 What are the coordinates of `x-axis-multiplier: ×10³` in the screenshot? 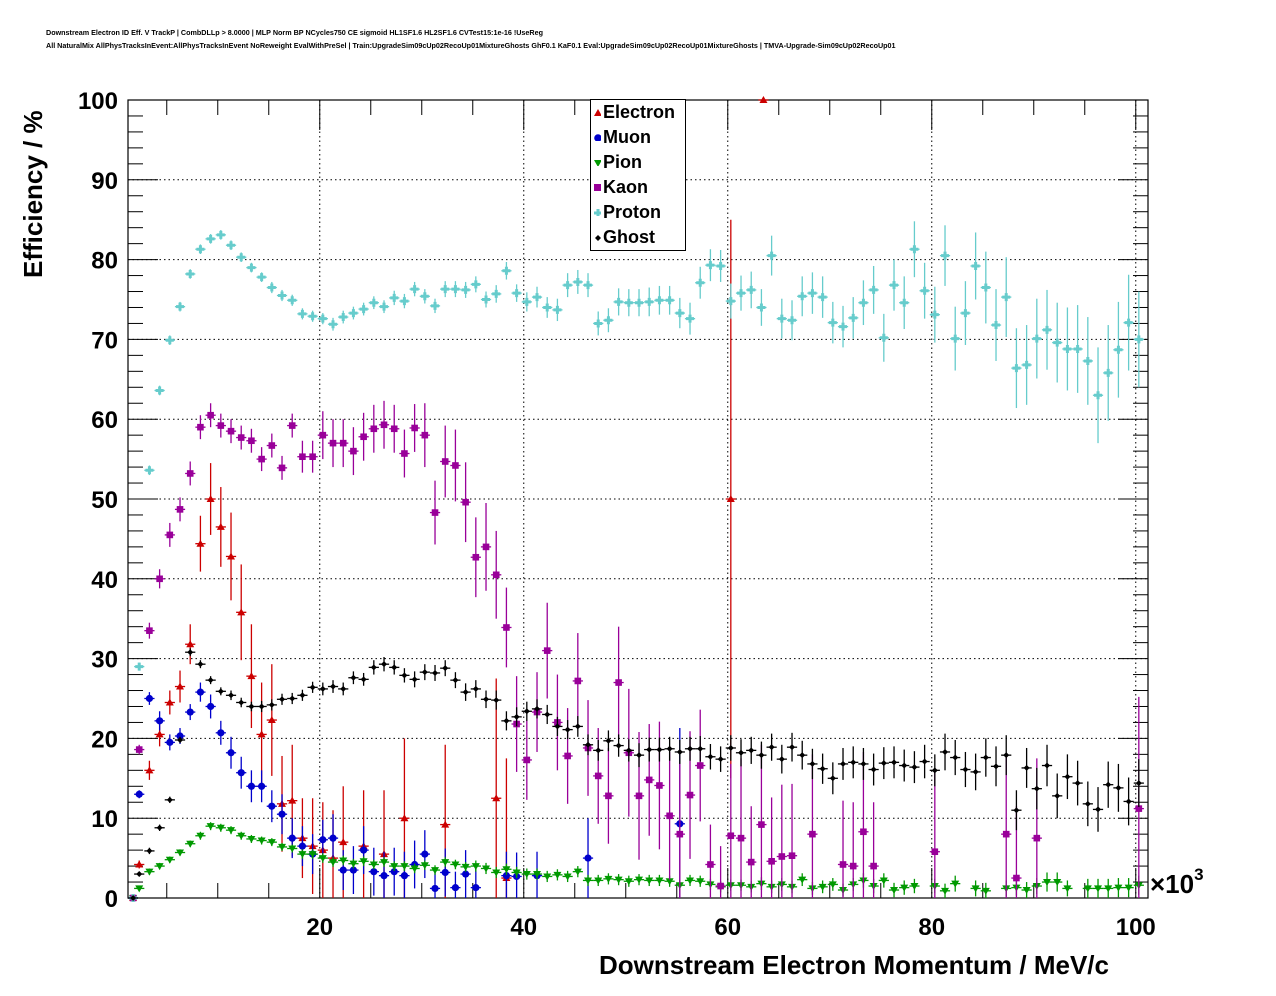 It's located at (1177, 882).